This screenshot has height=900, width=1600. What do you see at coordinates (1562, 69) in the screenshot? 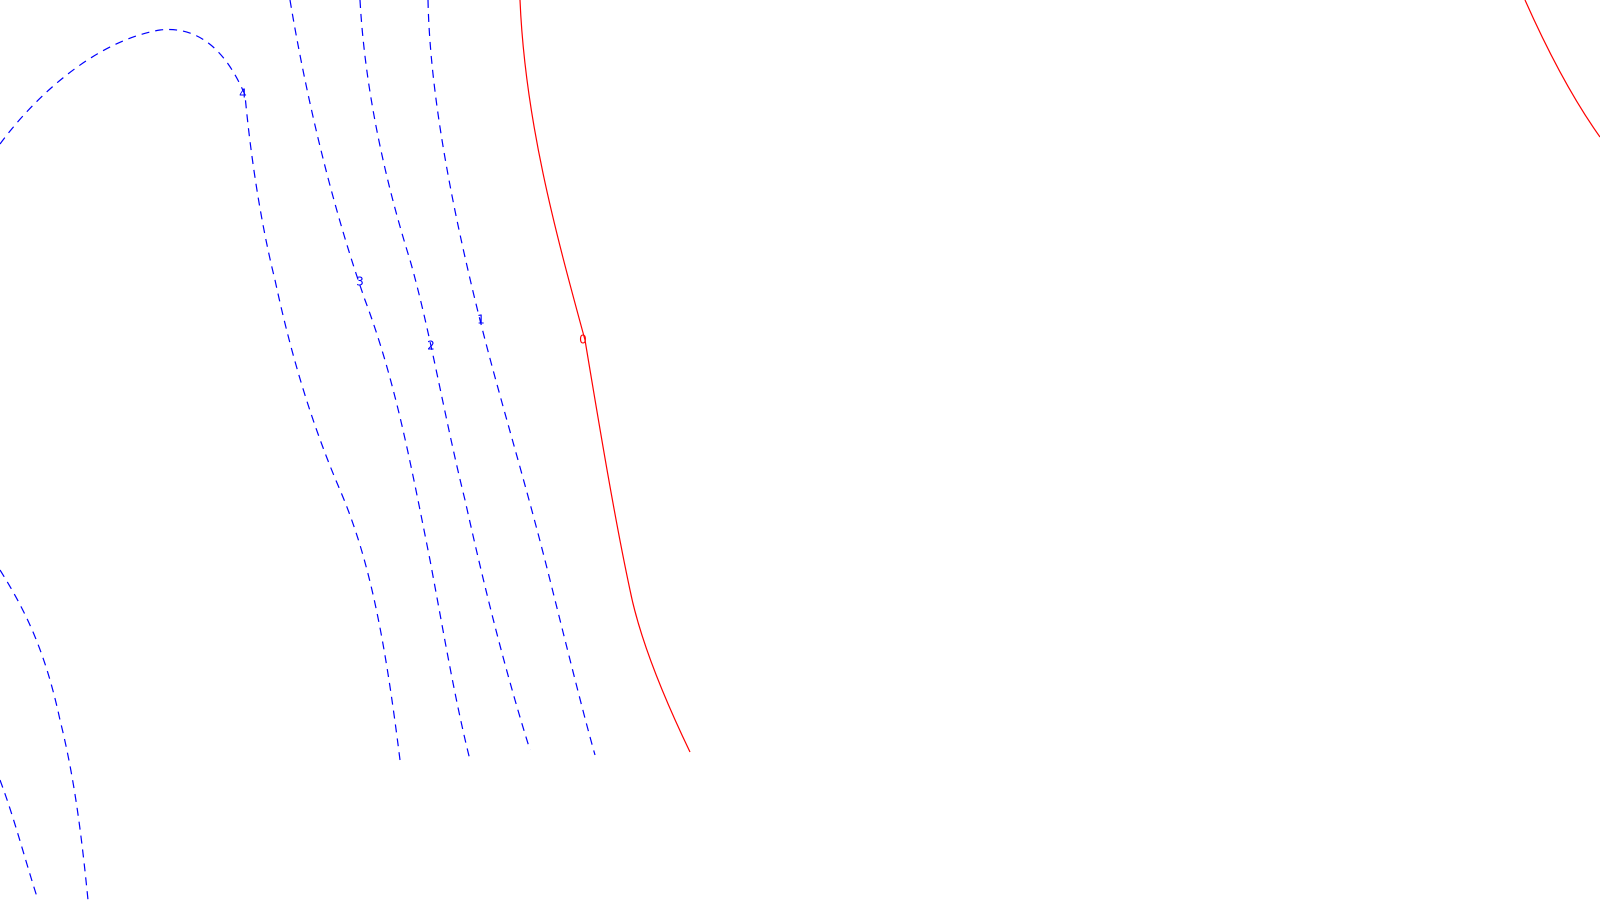
I see `contour-line-level-0-top-right` at bounding box center [1562, 69].